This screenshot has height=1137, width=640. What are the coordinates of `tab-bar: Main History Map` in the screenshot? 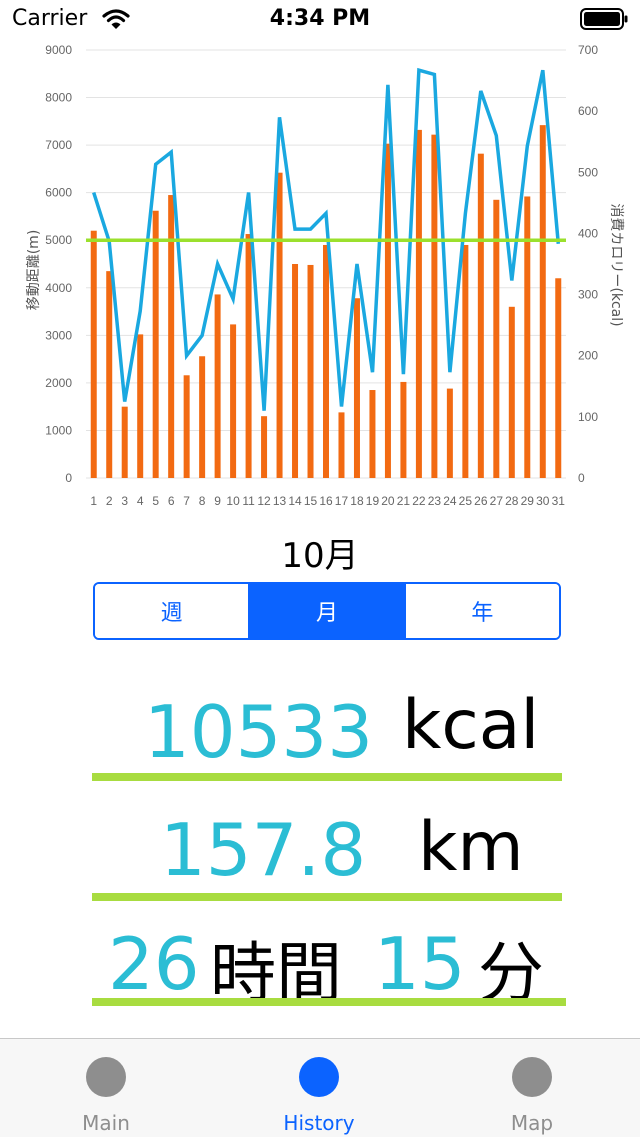 It's located at (320, 1087).